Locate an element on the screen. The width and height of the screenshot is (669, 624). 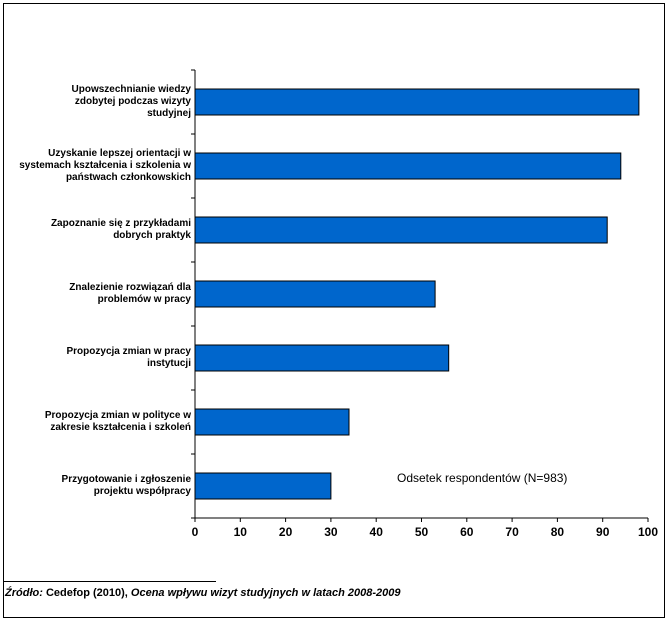
category-label-line: zakresie kształcenia i szkoleń is located at coordinates (120, 427).